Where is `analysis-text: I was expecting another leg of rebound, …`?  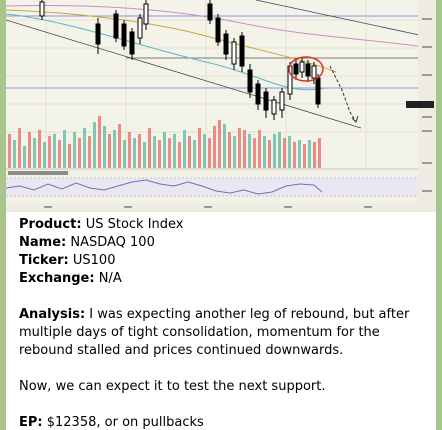
analysis-text: I was expecting another leg of rebound, … is located at coordinates (214, 332).